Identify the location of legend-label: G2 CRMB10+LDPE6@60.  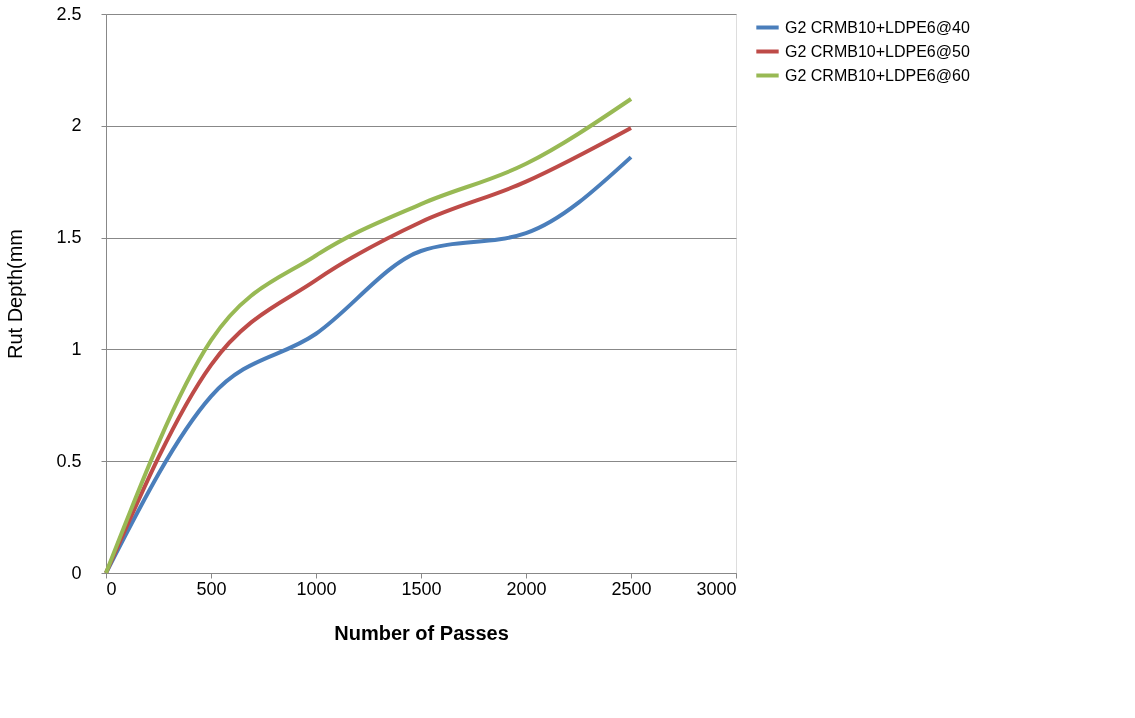
(877, 75).